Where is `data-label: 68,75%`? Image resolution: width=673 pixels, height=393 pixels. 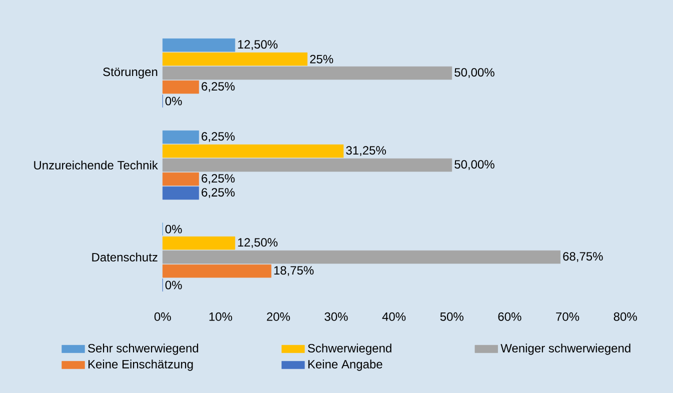 data-label: 68,75% is located at coordinates (583, 257).